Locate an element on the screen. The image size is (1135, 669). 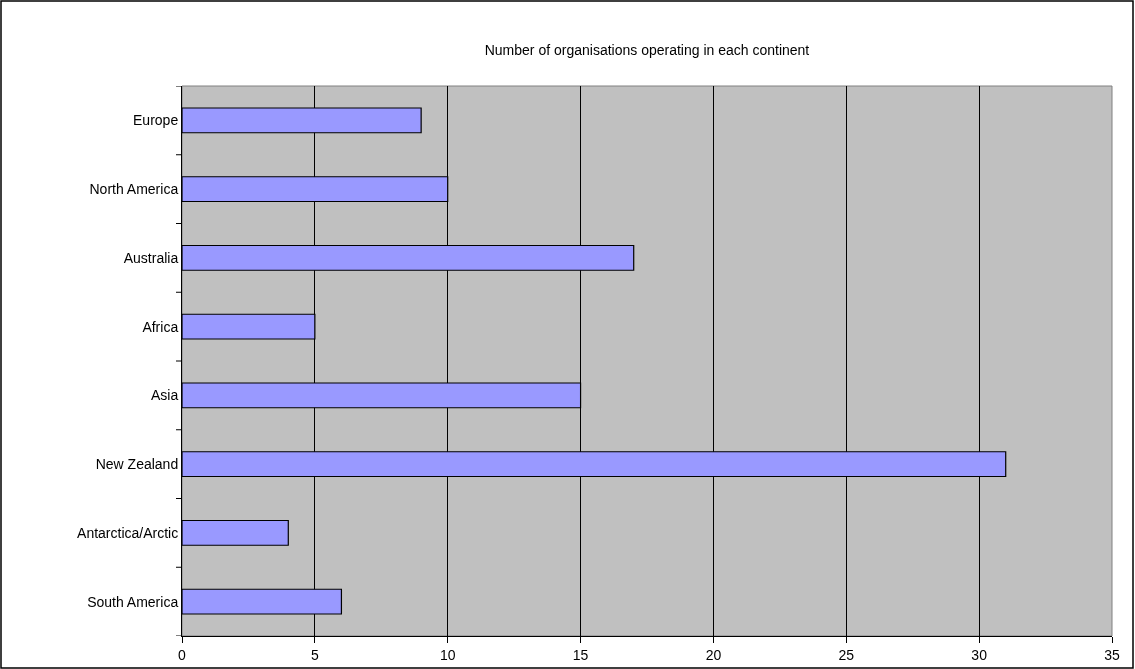
y-tick-label: Australia is located at coordinates (151, 257).